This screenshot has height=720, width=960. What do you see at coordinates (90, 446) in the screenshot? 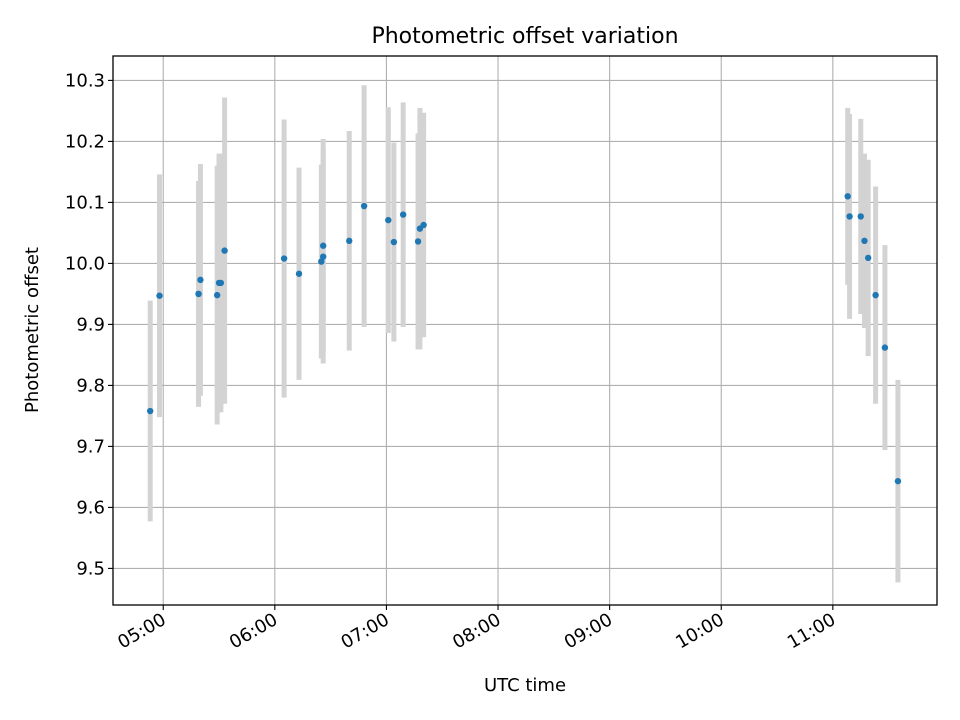
I see `y-tick-label: 9.7` at bounding box center [90, 446].